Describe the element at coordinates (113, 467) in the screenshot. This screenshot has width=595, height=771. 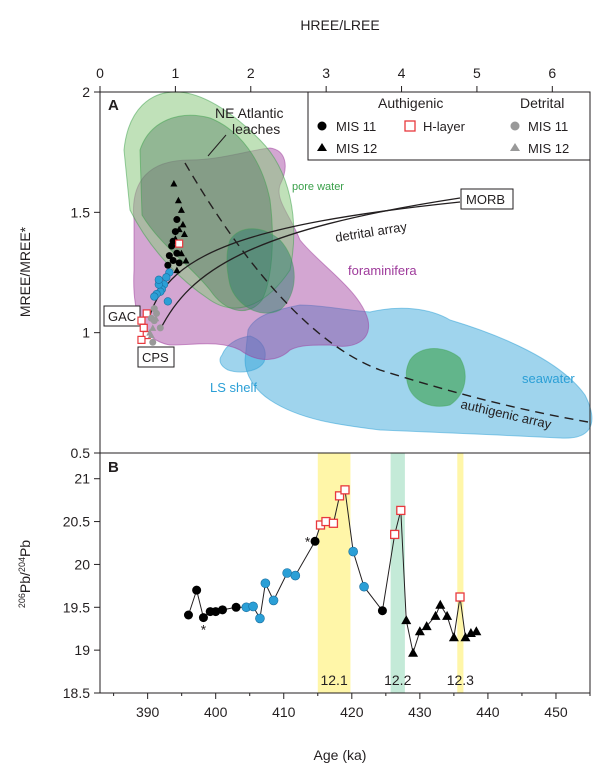
I see `panel-b-letter: B` at that location.